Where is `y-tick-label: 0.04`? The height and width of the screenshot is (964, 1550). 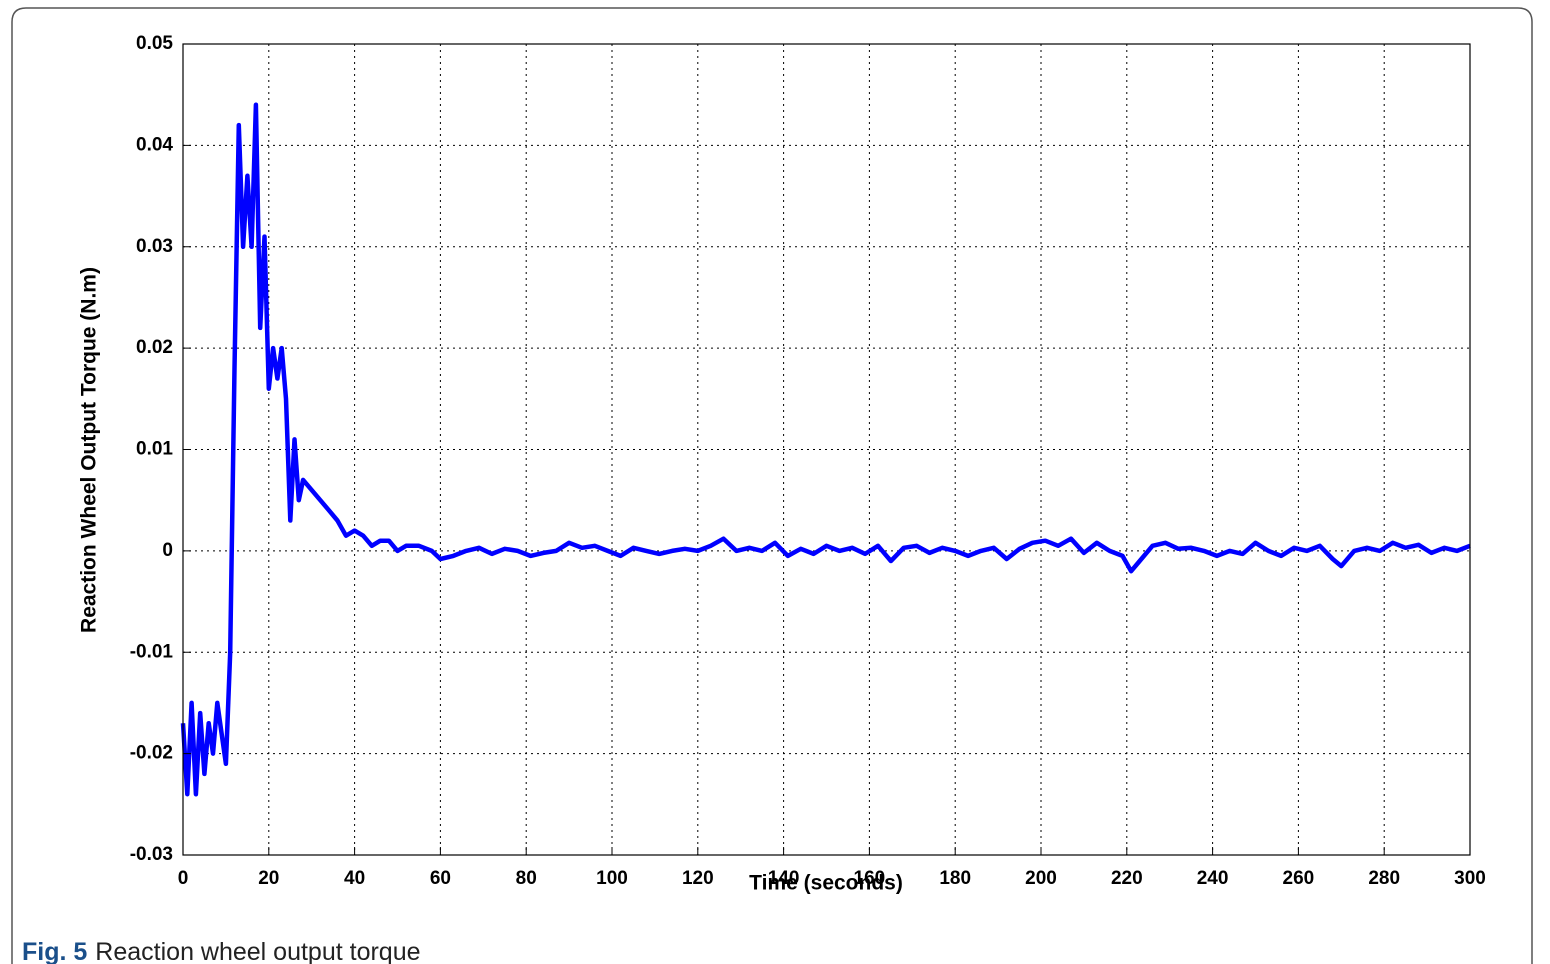 y-tick-label: 0.04 is located at coordinates (154, 144).